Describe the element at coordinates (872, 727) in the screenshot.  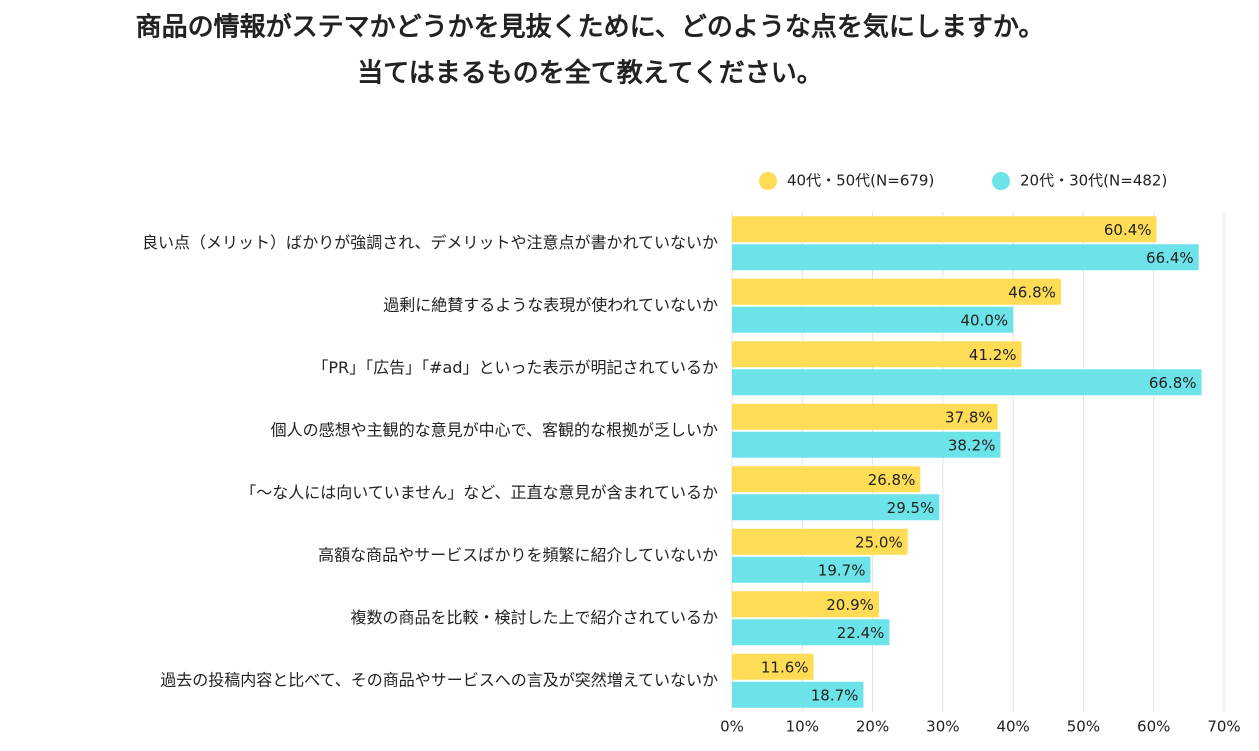
I see `x-tick-label: 20%` at that location.